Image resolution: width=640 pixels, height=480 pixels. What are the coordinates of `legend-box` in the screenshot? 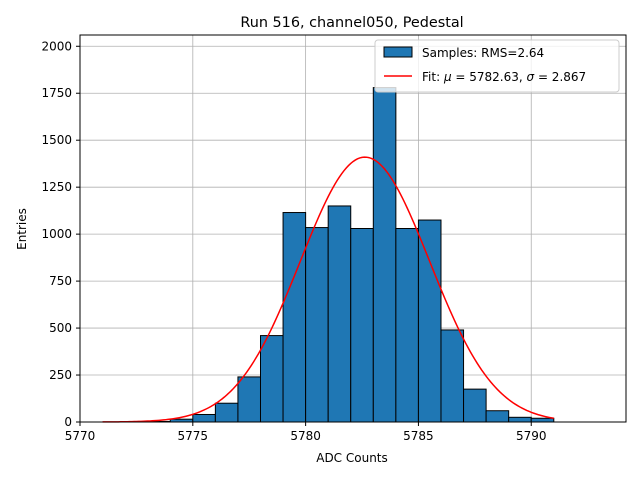 It's located at (497, 66).